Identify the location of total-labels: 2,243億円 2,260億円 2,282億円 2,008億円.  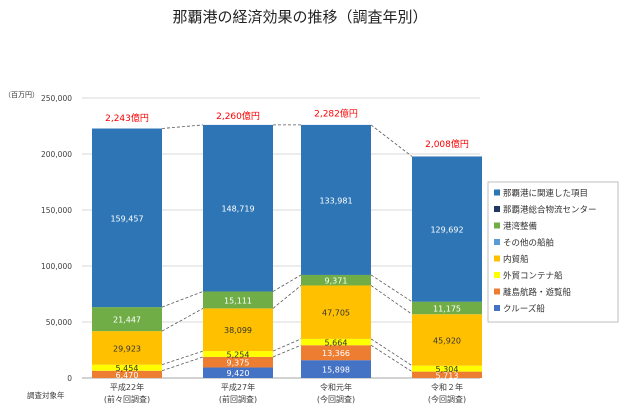
(287, 128).